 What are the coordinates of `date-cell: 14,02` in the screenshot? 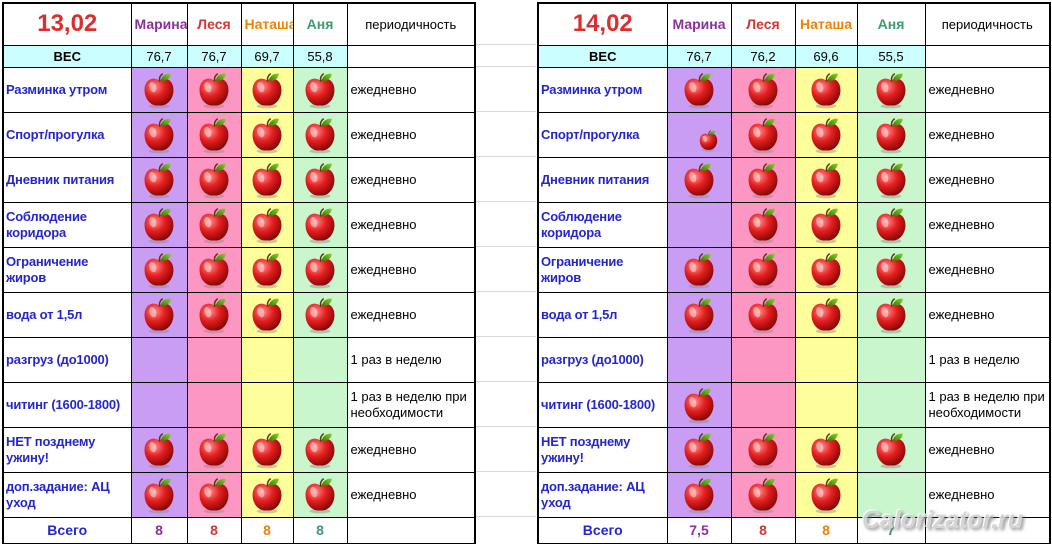 It's located at (602, 24).